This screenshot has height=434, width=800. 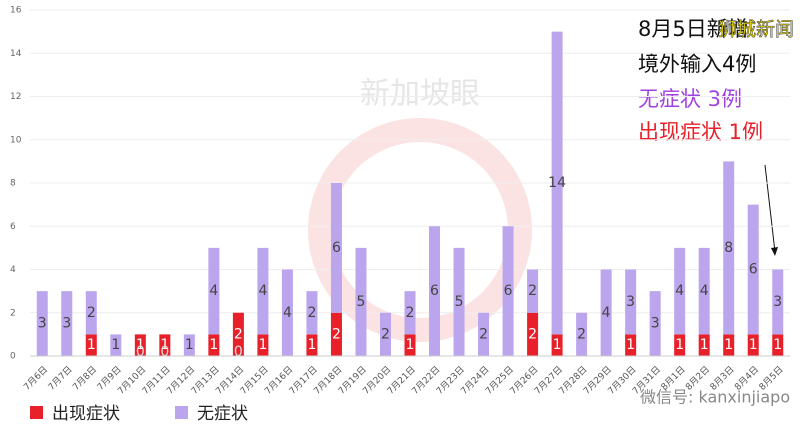 I want to click on annotation: 8月5日新增, so click(x=693, y=29).